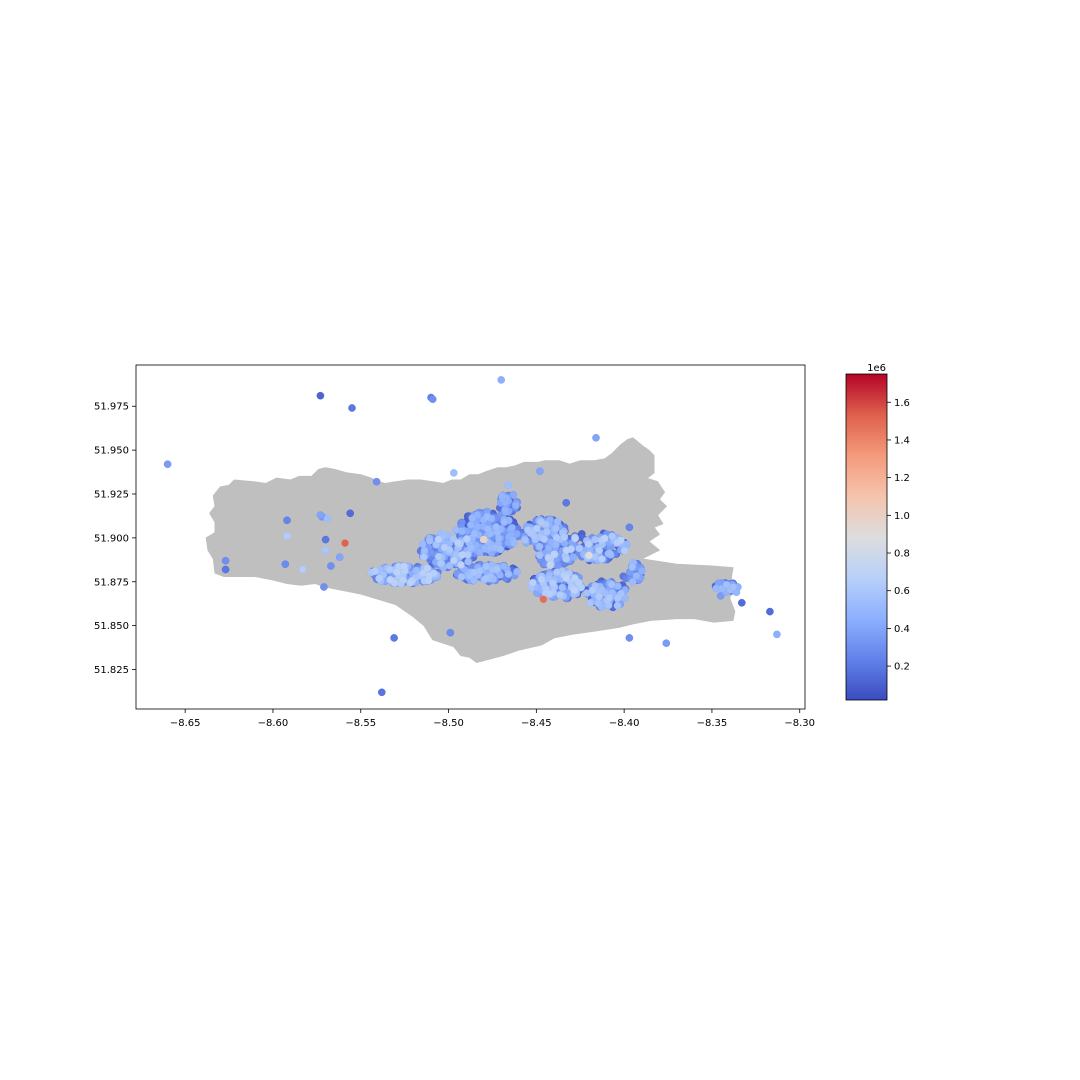 The image size is (1080, 1080). I want to click on colorbar-tick-label: 0.4, so click(902, 629).